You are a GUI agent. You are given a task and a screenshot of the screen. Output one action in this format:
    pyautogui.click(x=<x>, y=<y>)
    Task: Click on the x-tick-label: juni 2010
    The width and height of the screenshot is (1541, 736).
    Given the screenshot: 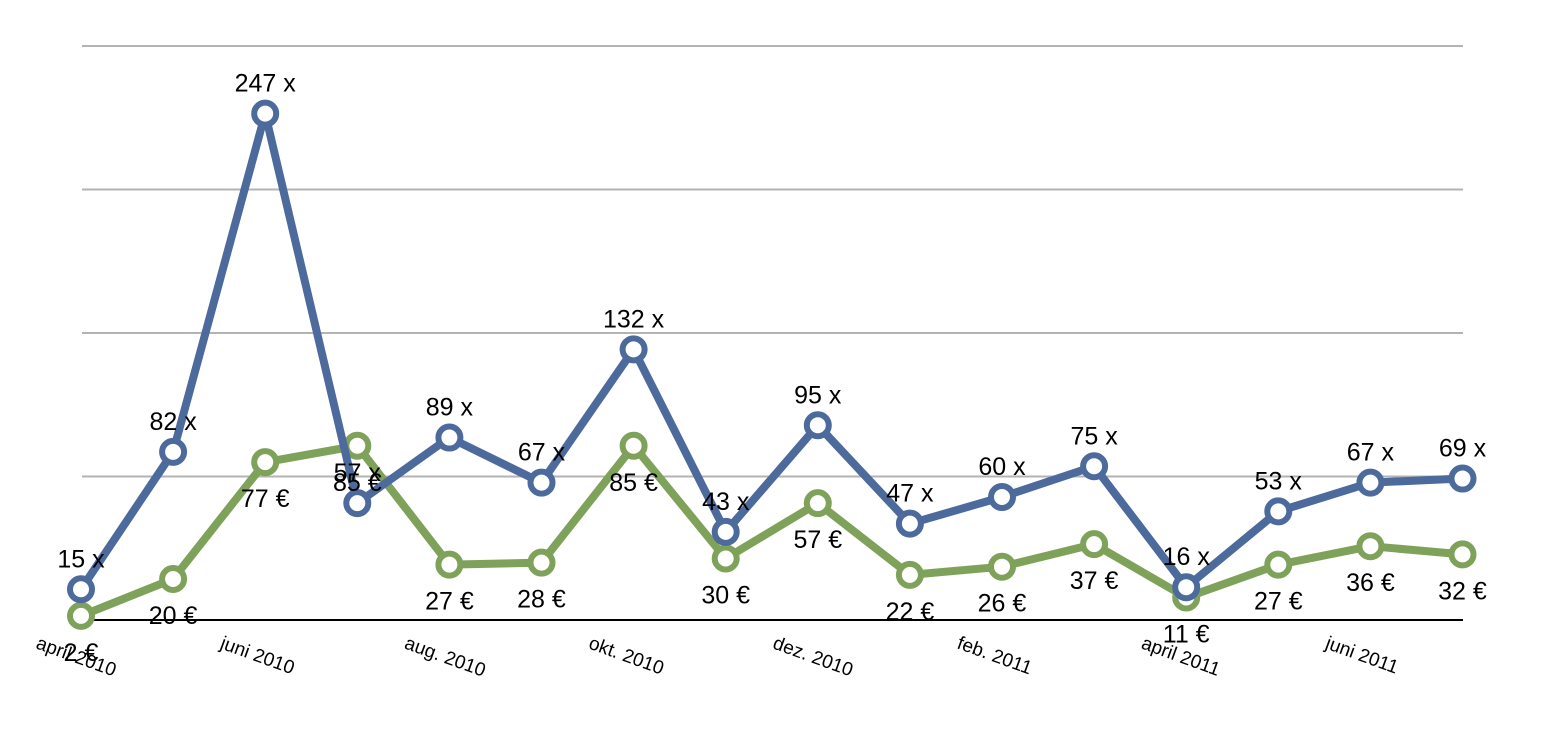 What is the action you would take?
    pyautogui.click(x=257, y=656)
    